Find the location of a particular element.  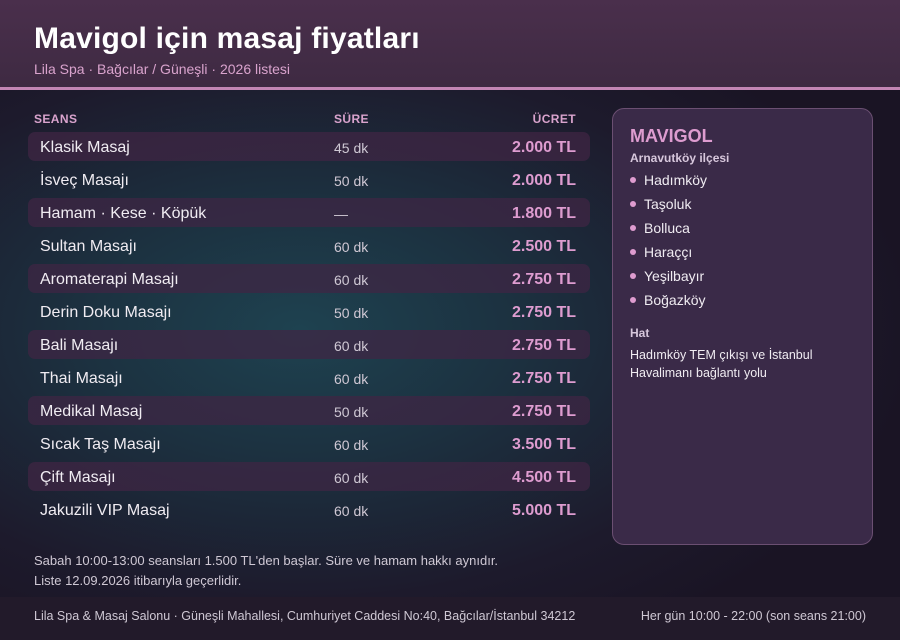

neighborhood-item: Hadımköy is located at coordinates (668, 184).